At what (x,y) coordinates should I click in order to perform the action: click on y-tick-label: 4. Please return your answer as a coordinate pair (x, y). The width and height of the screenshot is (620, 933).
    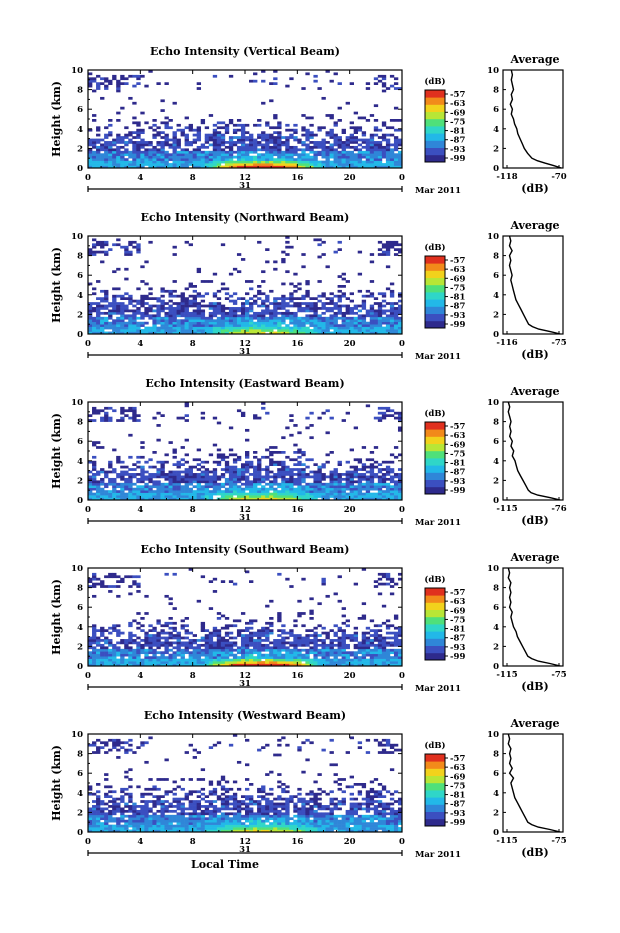
    Looking at the image, I should click on (80, 296).